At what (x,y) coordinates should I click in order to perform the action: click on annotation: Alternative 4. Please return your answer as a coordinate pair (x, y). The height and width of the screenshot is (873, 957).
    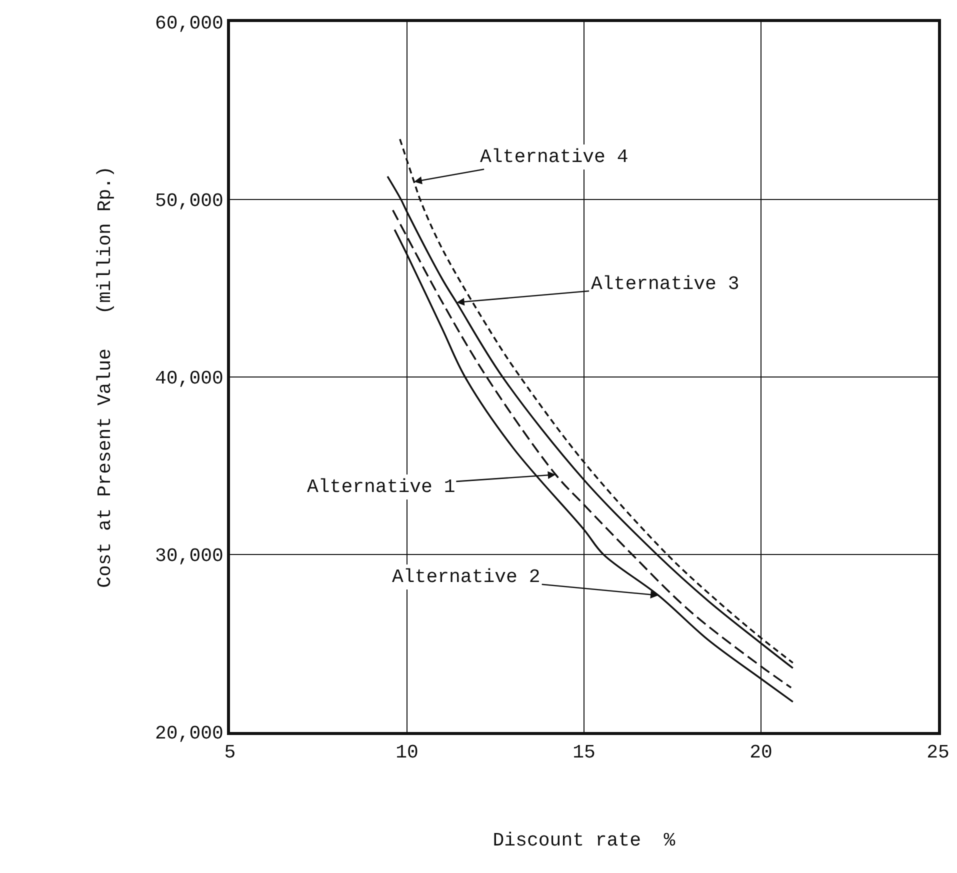
    Looking at the image, I should click on (554, 157).